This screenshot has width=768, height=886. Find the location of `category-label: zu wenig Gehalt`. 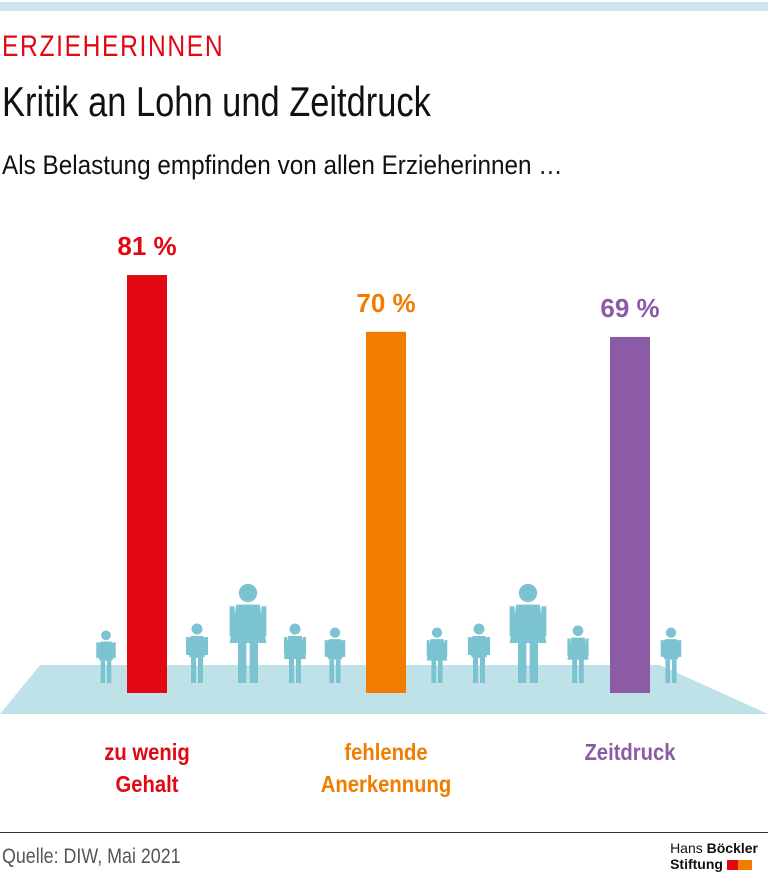

category-label: zu wenig Gehalt is located at coordinates (147, 768).